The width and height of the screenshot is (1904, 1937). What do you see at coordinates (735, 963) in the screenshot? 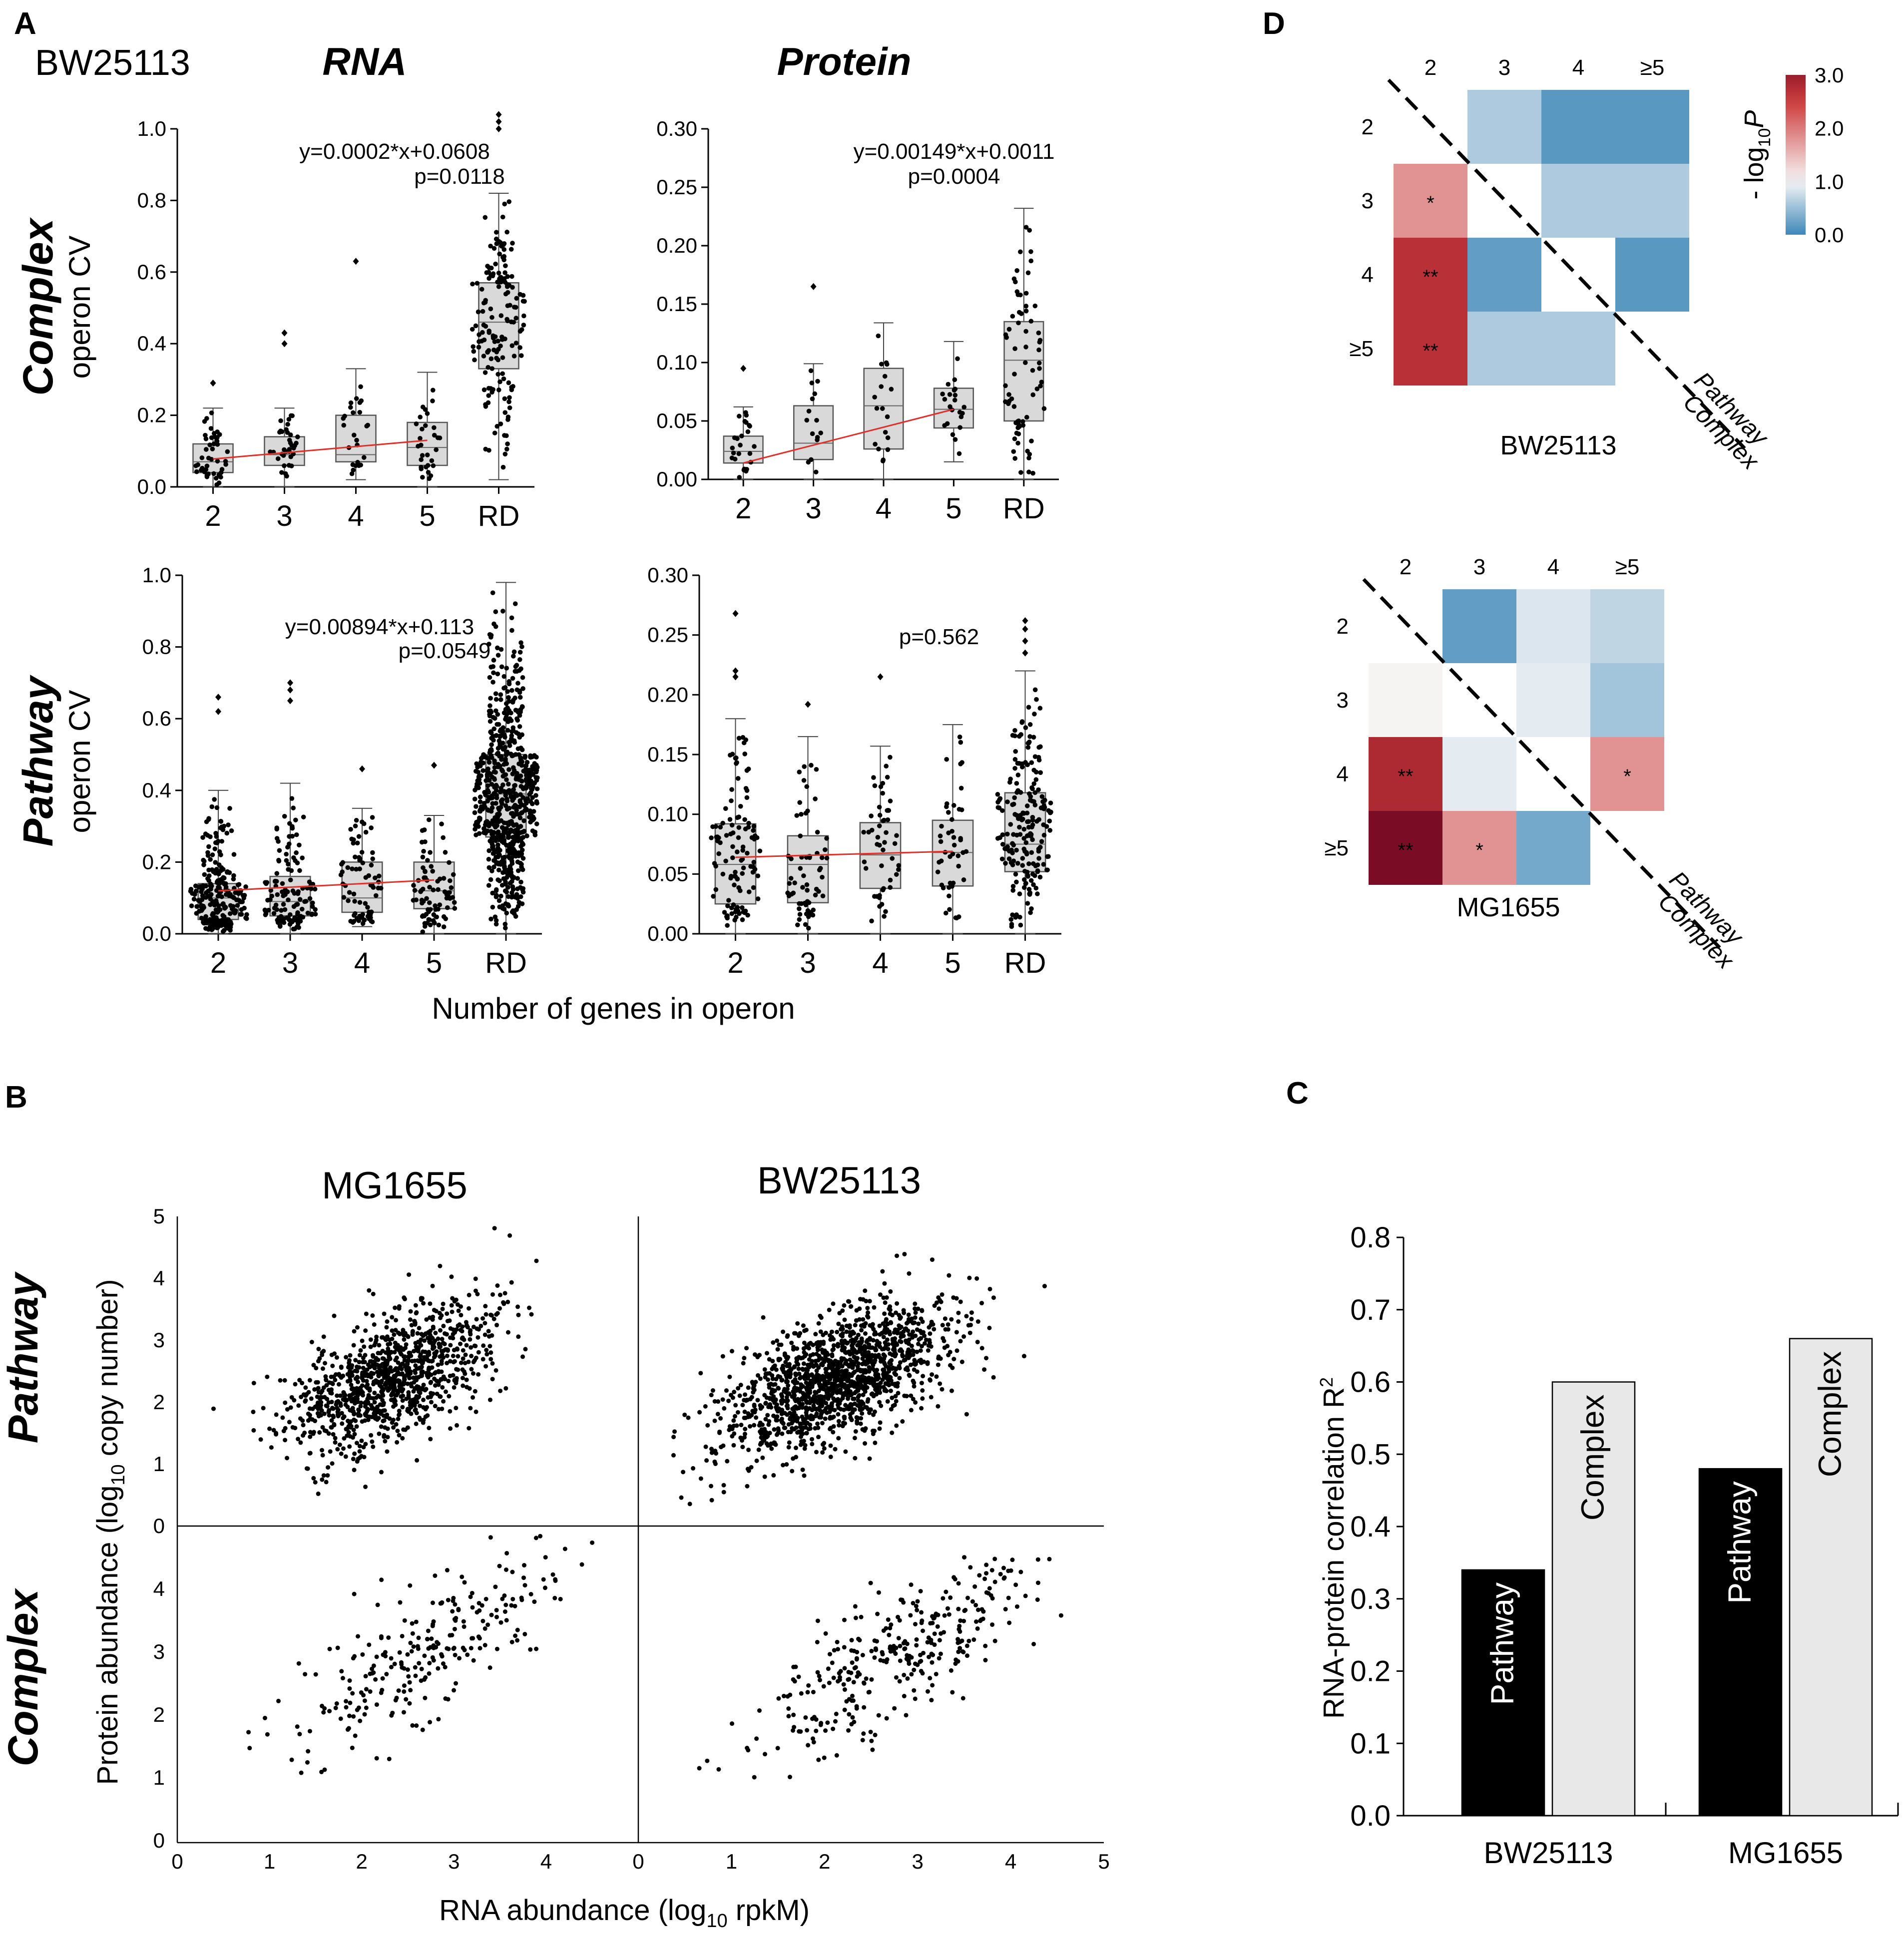
I see `x-tick-label: 2` at bounding box center [735, 963].